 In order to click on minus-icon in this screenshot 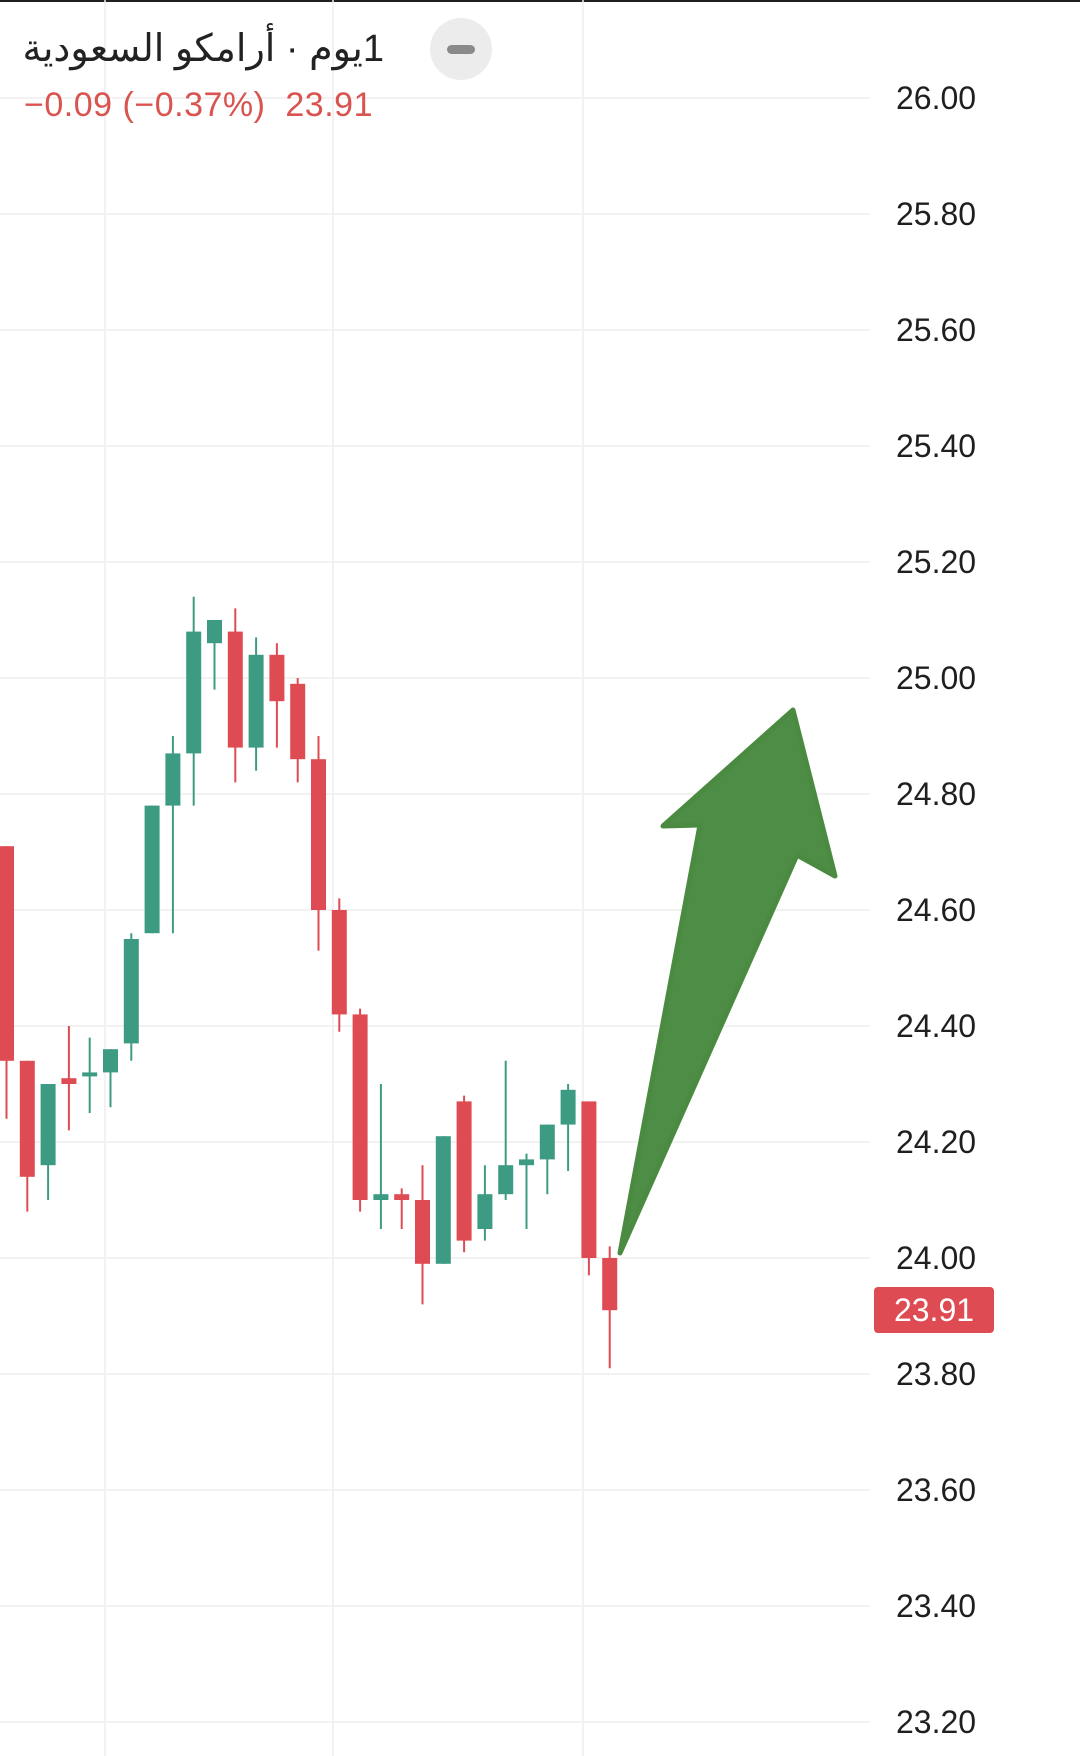, I will do `click(461, 49)`.